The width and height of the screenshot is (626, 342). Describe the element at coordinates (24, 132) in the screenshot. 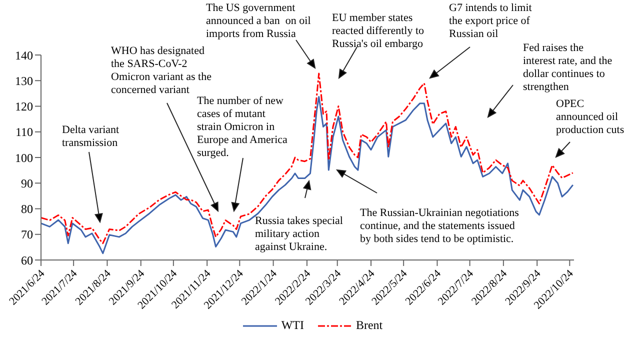

I see `y-tick-label: 110` at that location.